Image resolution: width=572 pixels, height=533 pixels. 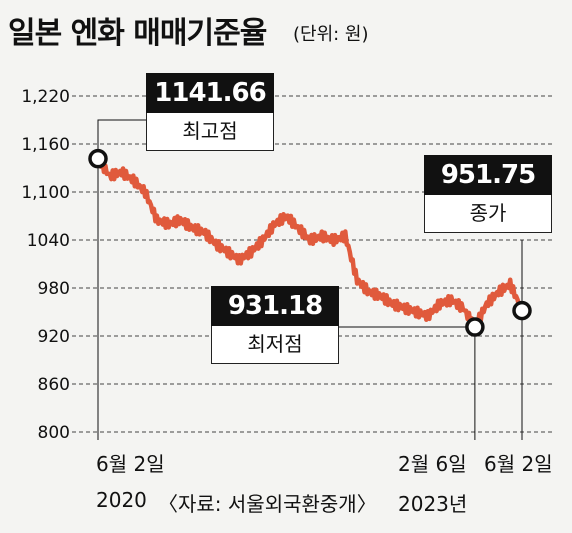 What do you see at coordinates (488, 175) in the screenshot?
I see `close-value: 951.75` at bounding box center [488, 175].